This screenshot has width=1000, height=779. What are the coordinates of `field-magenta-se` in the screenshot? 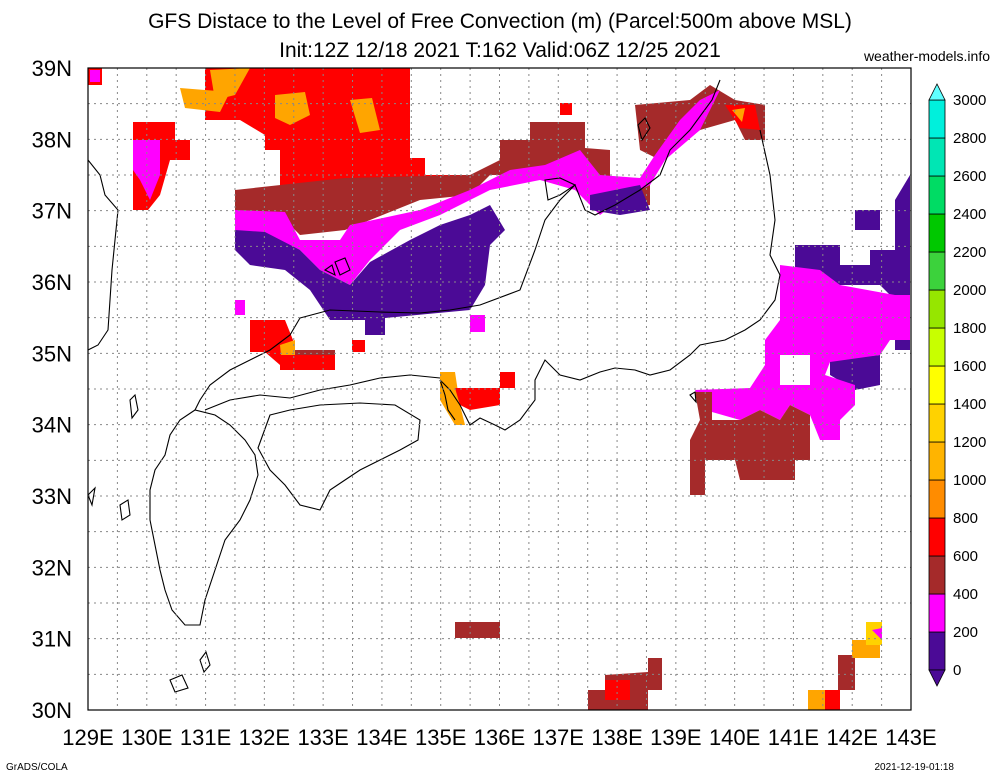 It's located at (877, 634).